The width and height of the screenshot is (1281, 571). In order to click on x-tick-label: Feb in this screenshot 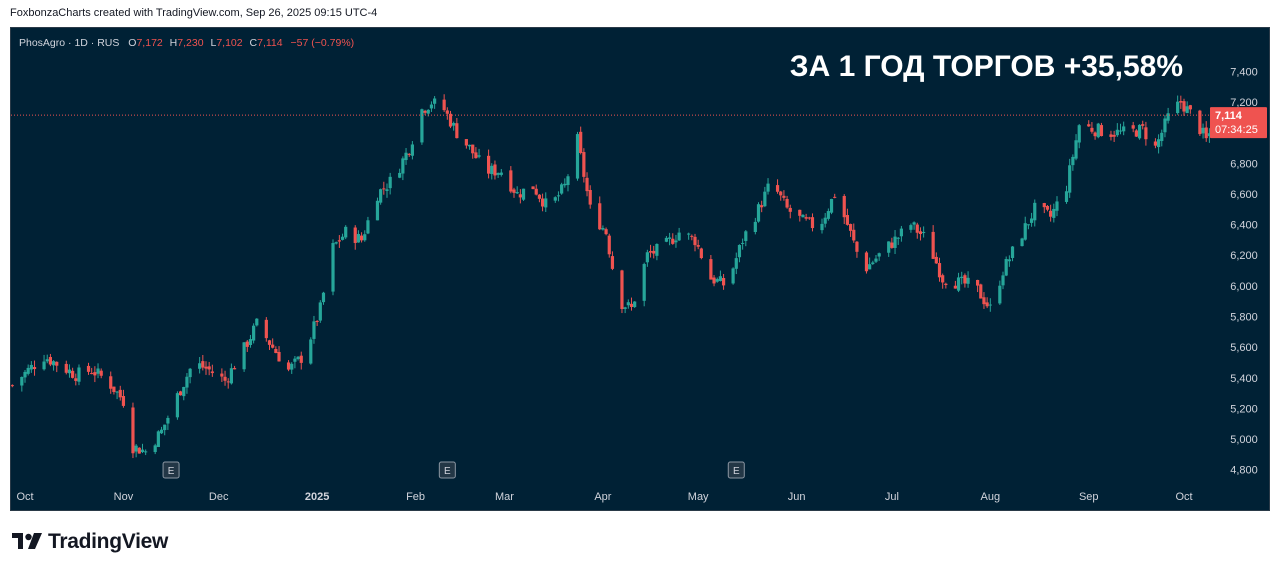, I will do `click(415, 497)`.